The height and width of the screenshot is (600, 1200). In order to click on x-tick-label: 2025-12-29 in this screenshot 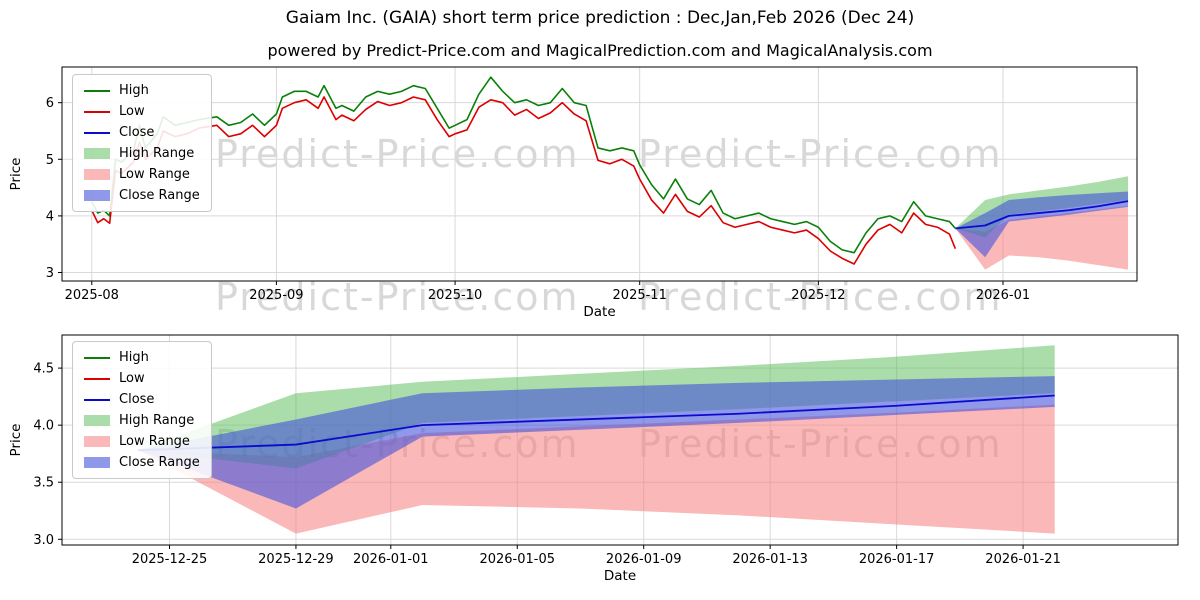, I will do `click(296, 559)`.